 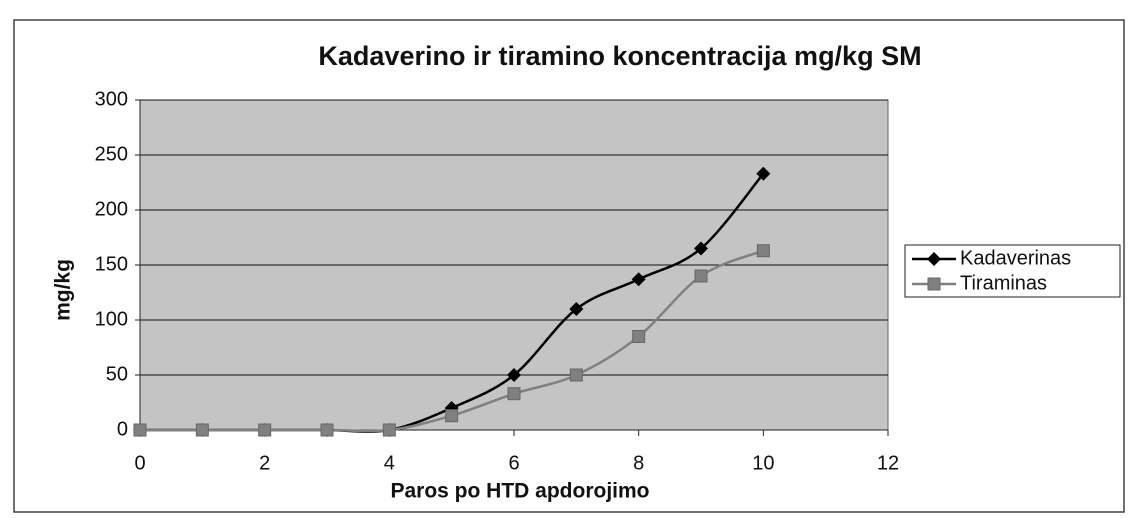 I want to click on x-tick-label: 6, so click(x=513, y=463).